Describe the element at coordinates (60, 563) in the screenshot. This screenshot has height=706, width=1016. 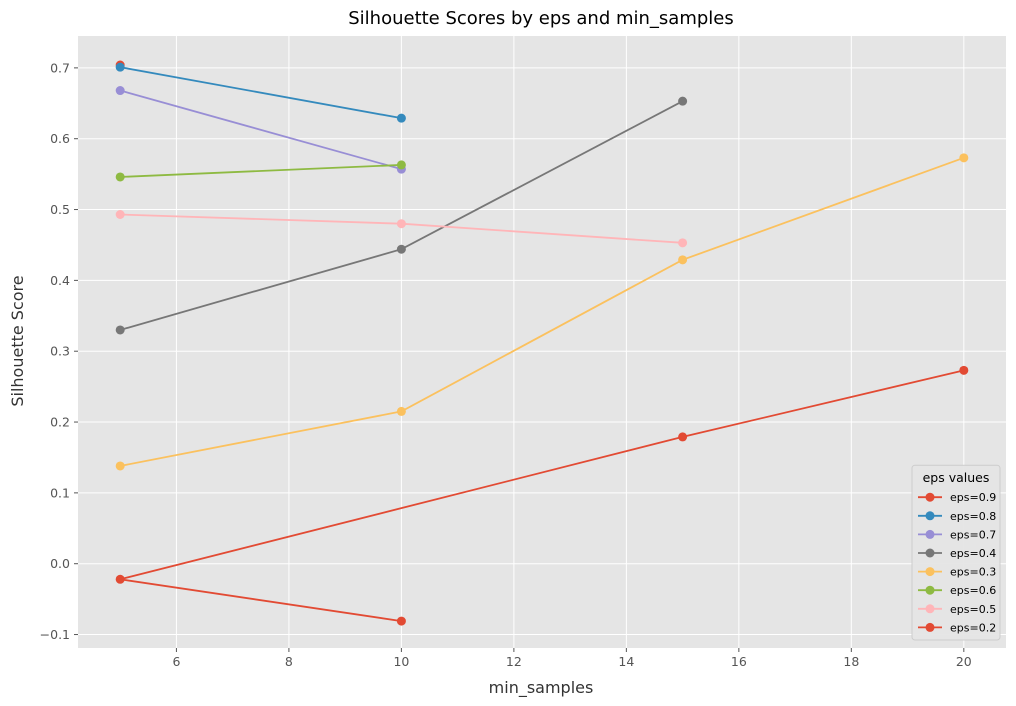
I see `y-tick-label: 0.0` at that location.